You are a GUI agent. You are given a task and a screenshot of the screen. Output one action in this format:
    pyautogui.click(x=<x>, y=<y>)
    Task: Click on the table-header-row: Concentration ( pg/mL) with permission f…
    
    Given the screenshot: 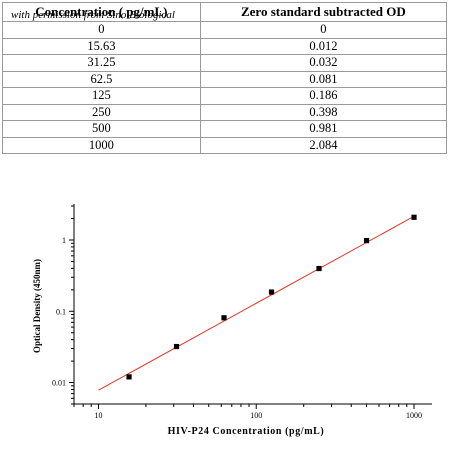 What is the action you would take?
    pyautogui.click(x=225, y=12)
    